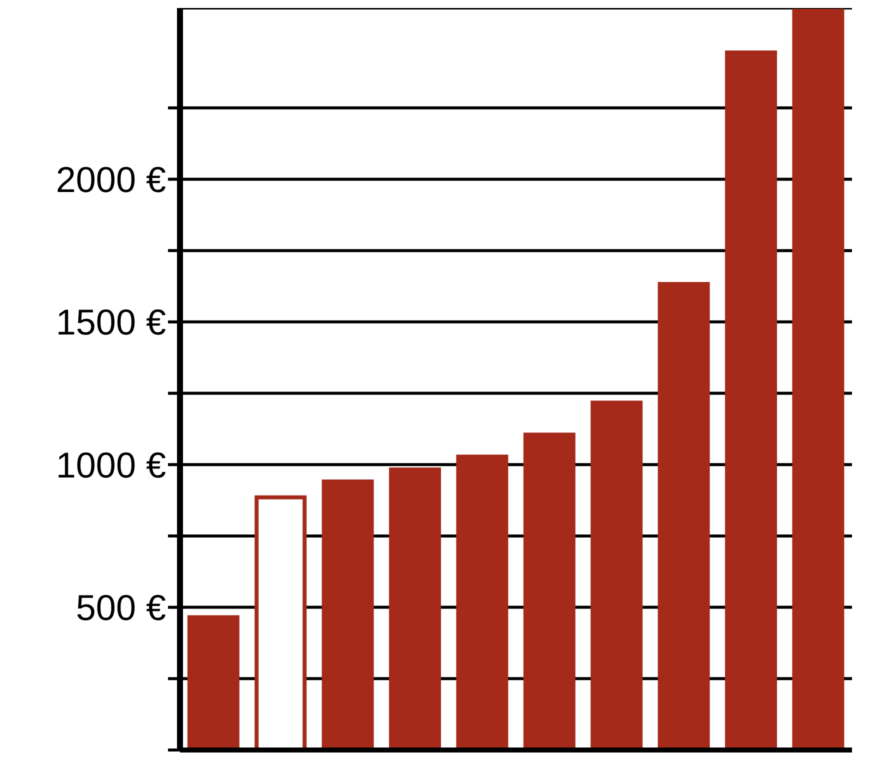  I want to click on y-tick-label: 1000 €, so click(111, 465).